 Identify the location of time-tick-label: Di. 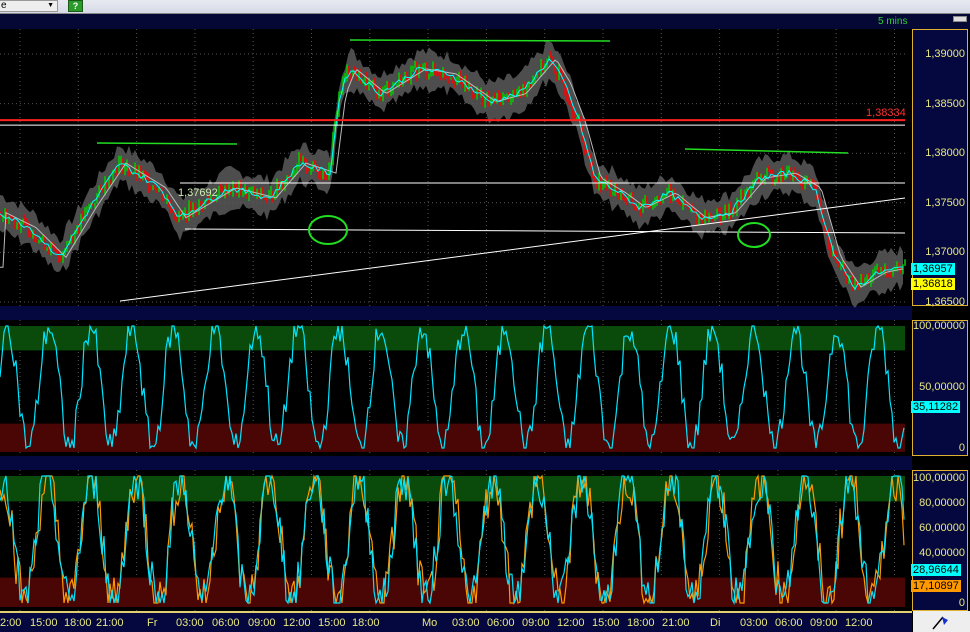
(715, 623).